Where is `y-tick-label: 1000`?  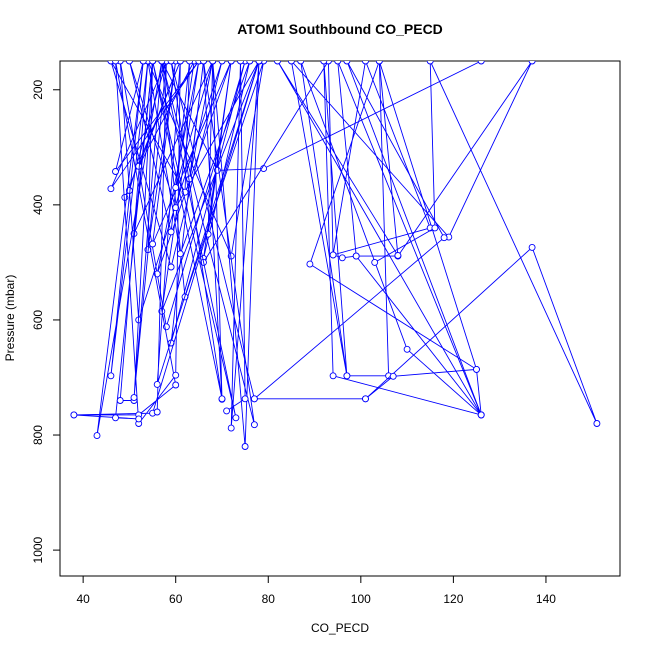
y-tick-label: 1000 is located at coordinates (38, 549).